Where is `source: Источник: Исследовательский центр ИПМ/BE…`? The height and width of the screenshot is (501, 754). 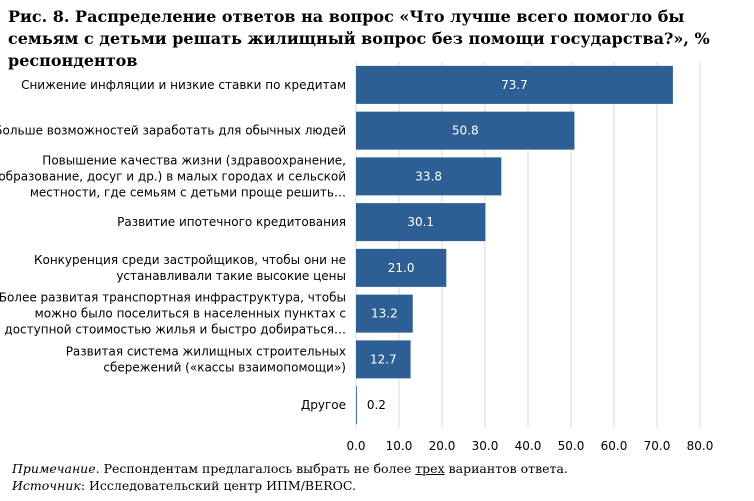 source: Источник: Исследовательский центр ИПМ/BE… is located at coordinates (184, 486).